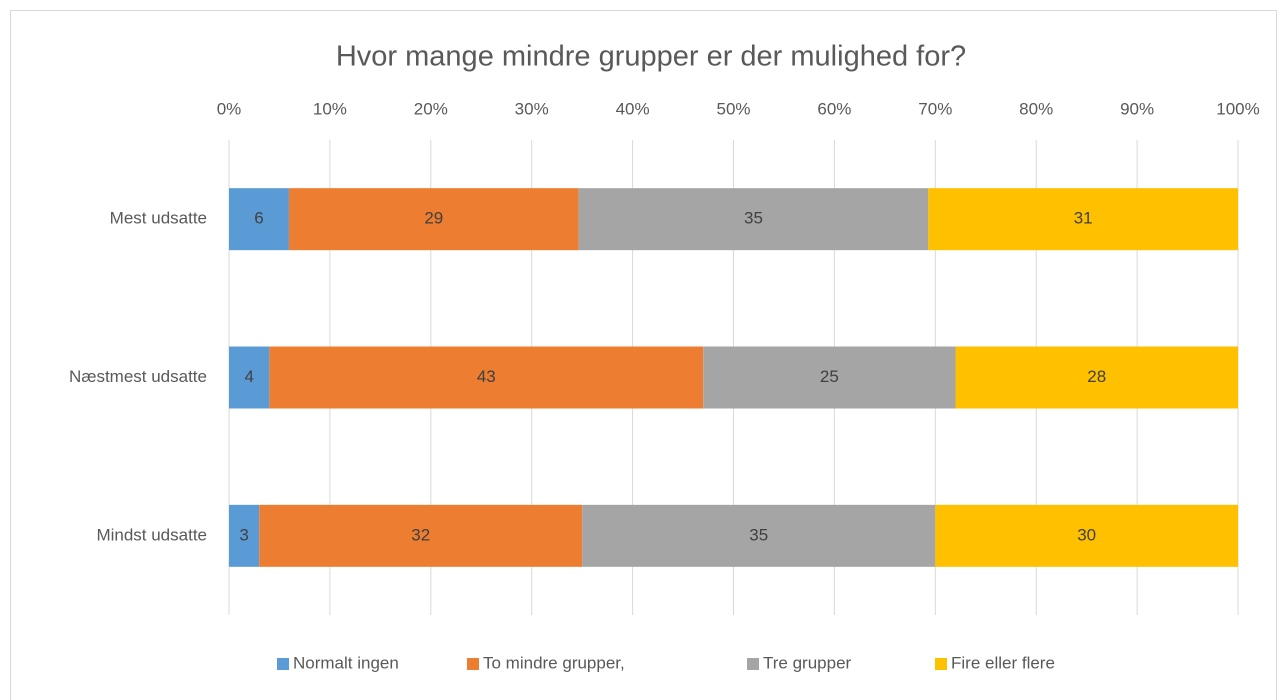 This screenshot has height=700, width=1285. Describe the element at coordinates (158, 218) in the screenshot. I see `y-tick-label: Mest udsatte` at that location.